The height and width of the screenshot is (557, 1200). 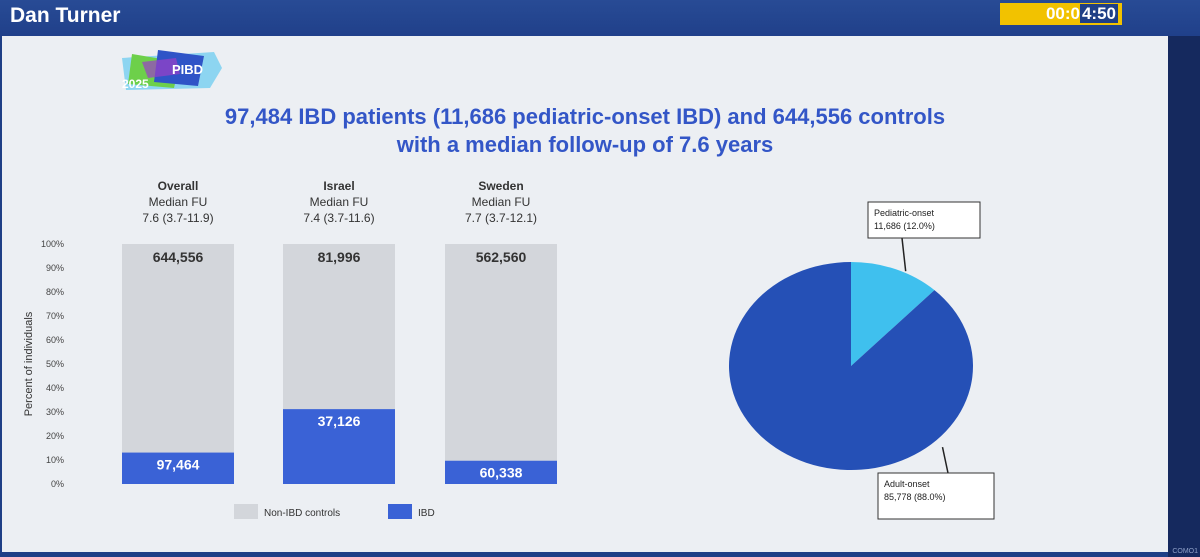 I want to click on corner-label: COMO1, so click(x=1185, y=551).